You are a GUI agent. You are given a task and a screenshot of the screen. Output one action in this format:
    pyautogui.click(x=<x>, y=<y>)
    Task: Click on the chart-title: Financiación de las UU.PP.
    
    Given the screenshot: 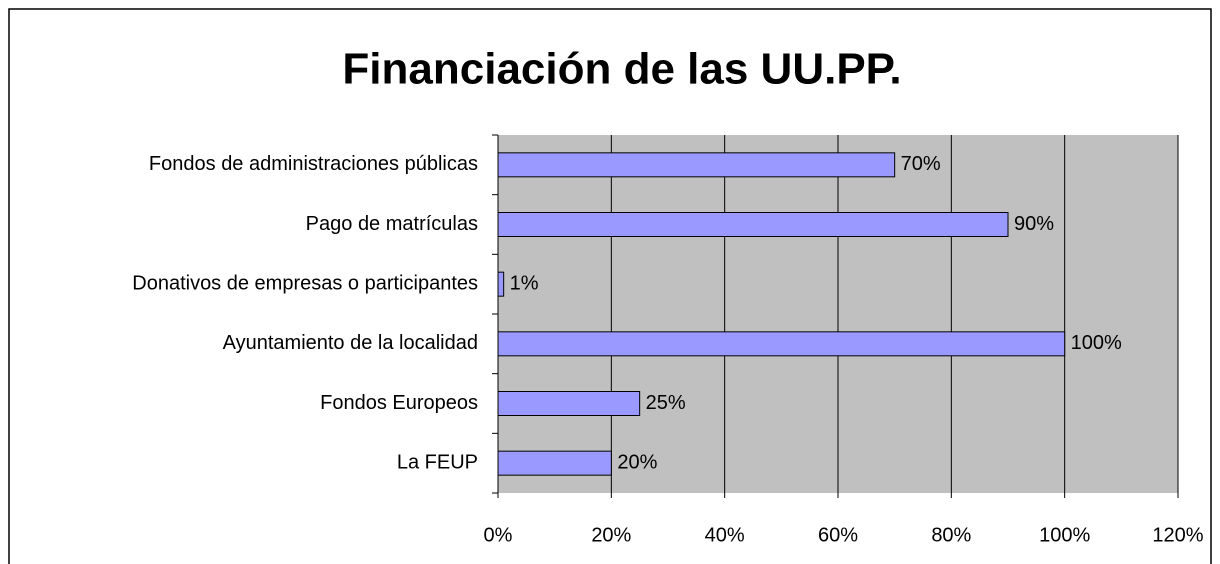 What is the action you would take?
    pyautogui.click(x=621, y=69)
    